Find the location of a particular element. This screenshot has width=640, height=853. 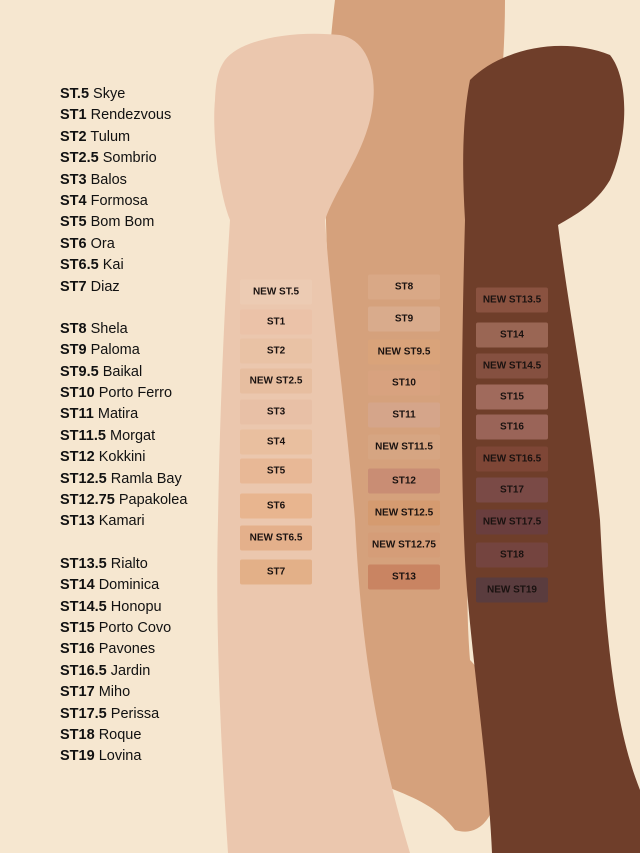

shade-code: ST17 is located at coordinates (77, 692).